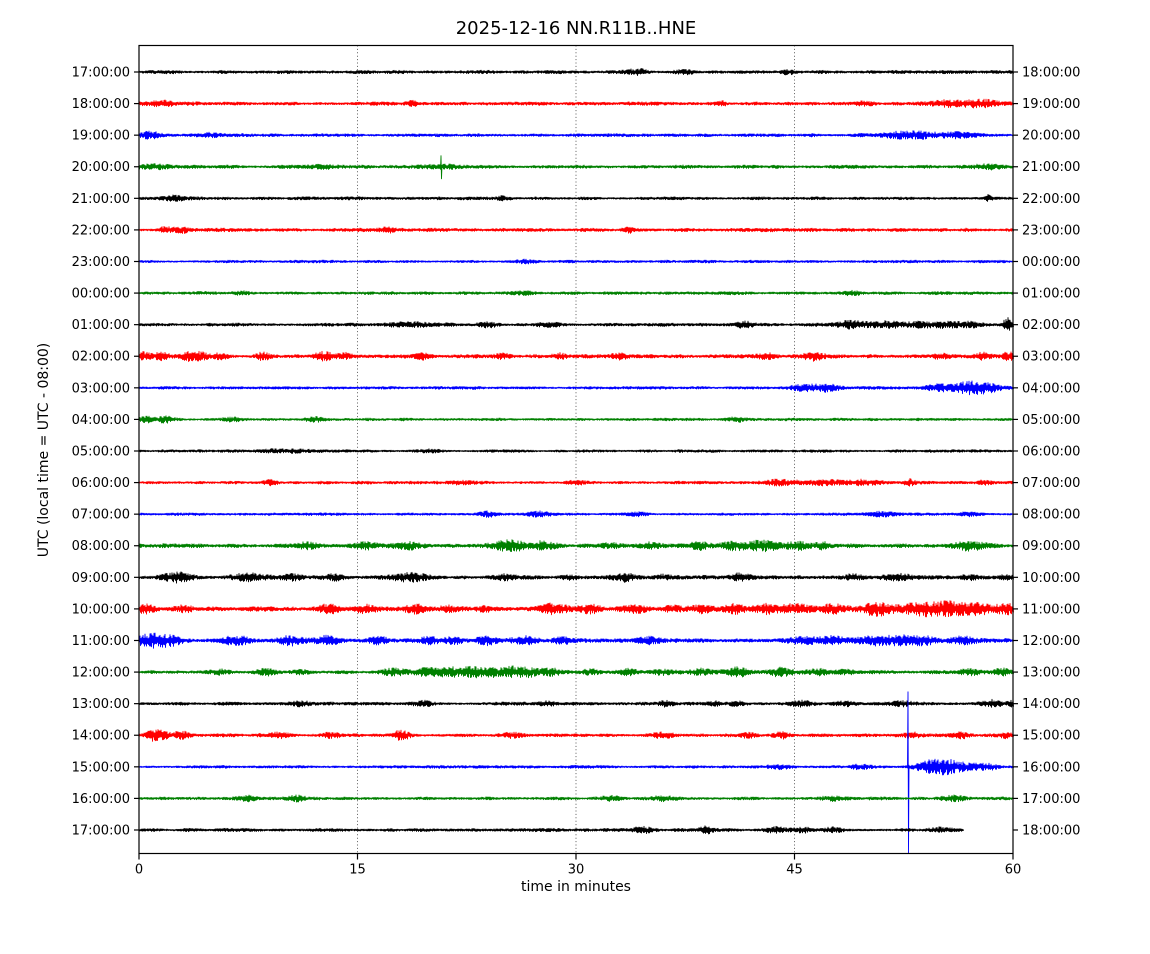  Describe the element at coordinates (576, 672) in the screenshot. I see `trace-row-12:00:00` at that location.